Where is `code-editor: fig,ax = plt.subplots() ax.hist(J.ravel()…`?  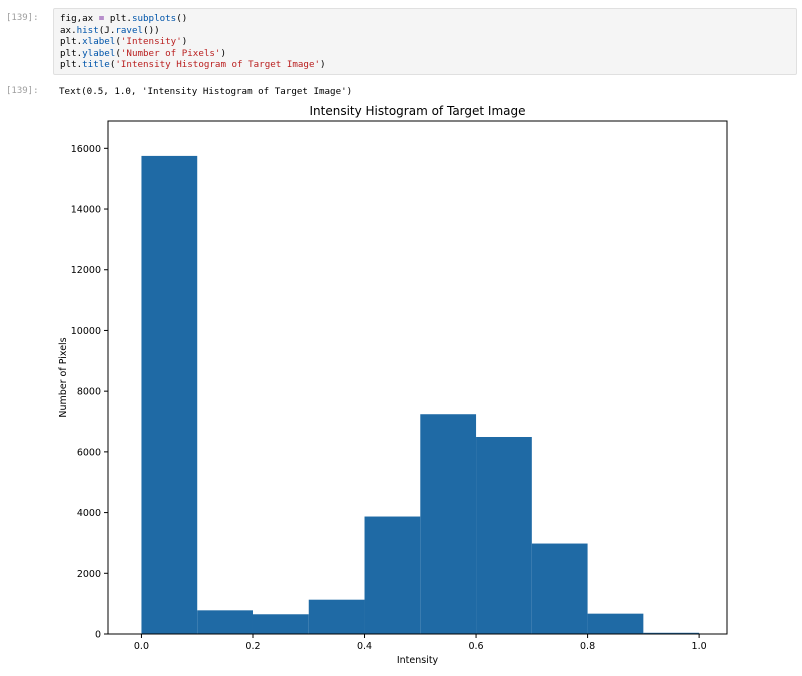
code-editor: fig,ax = plt.subplots() ax.hist(J.ravel()… is located at coordinates (425, 41).